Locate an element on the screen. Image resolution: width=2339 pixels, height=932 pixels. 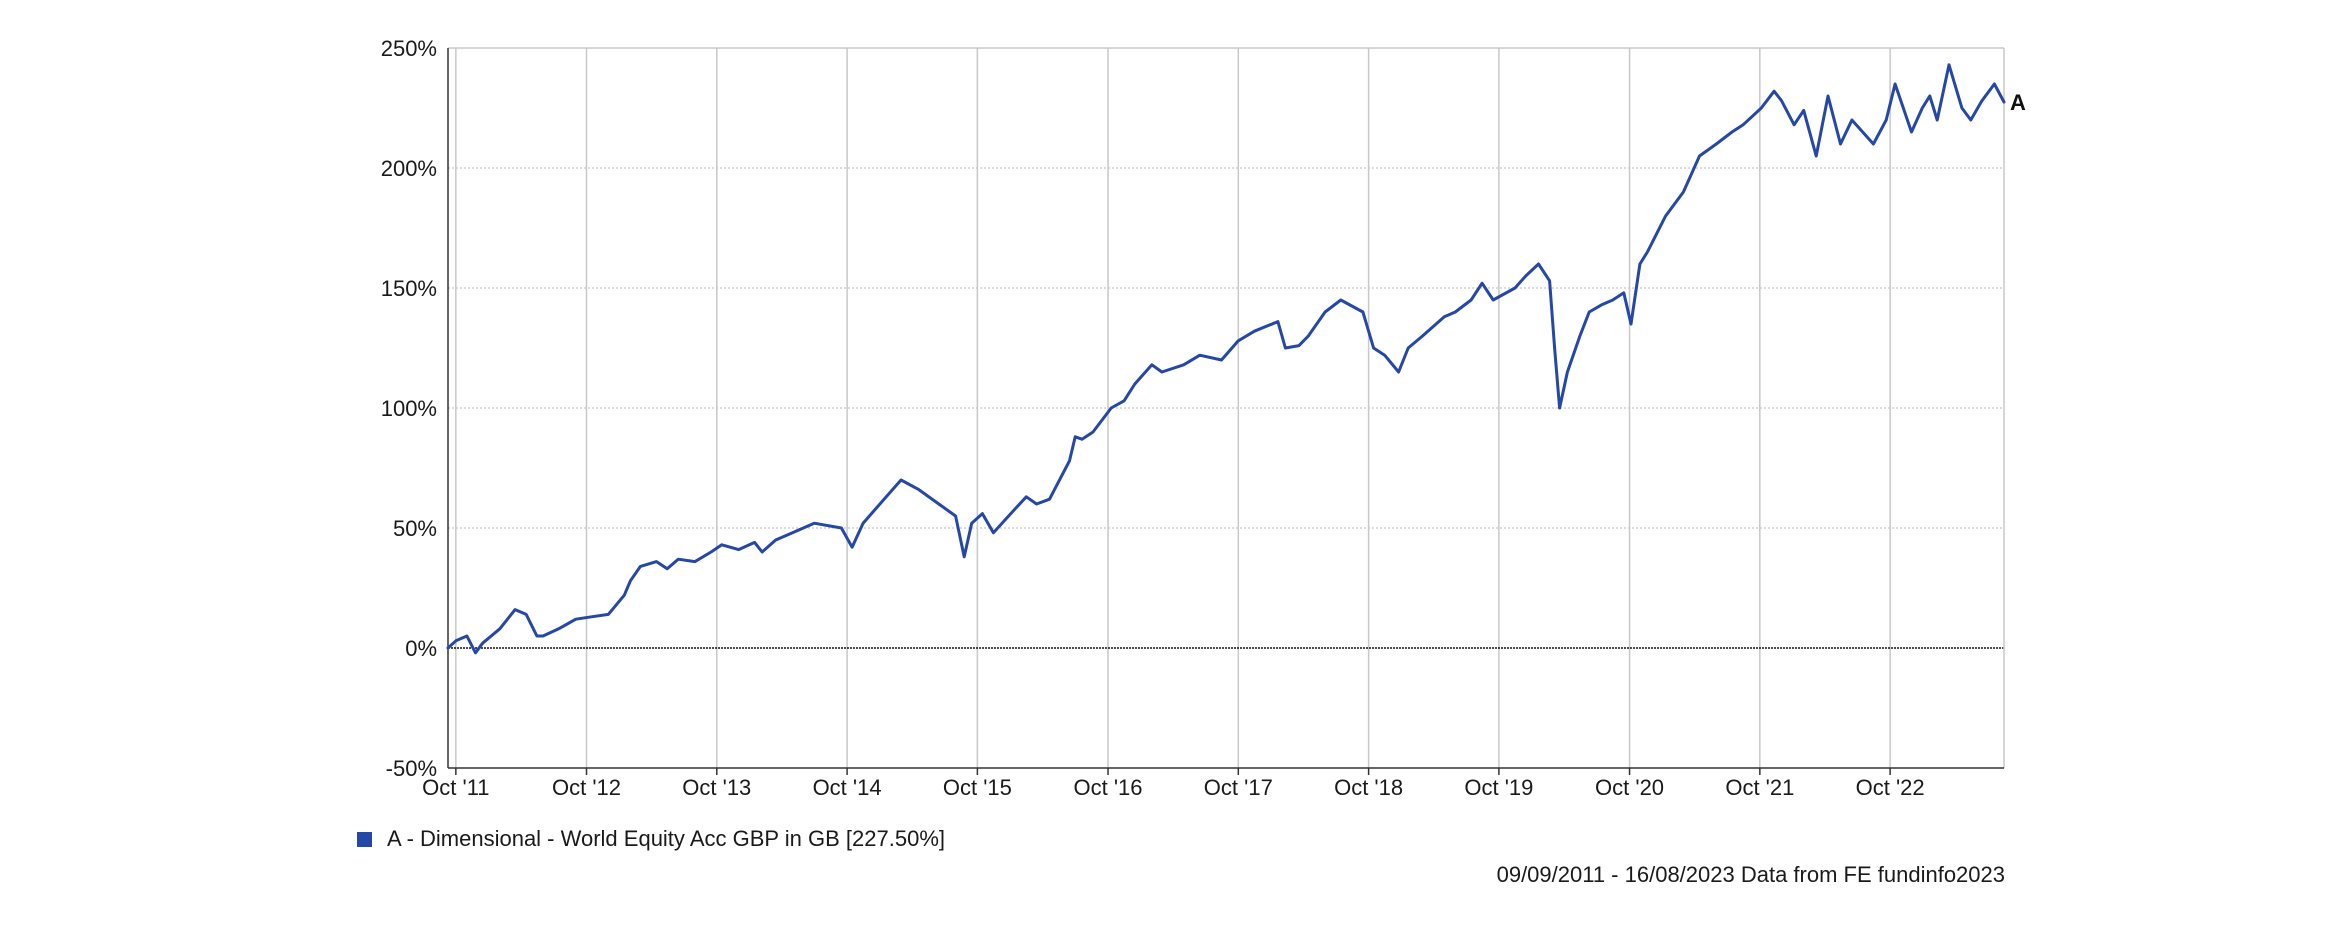
x-tick-label: Oct '13 is located at coordinates (716, 787).